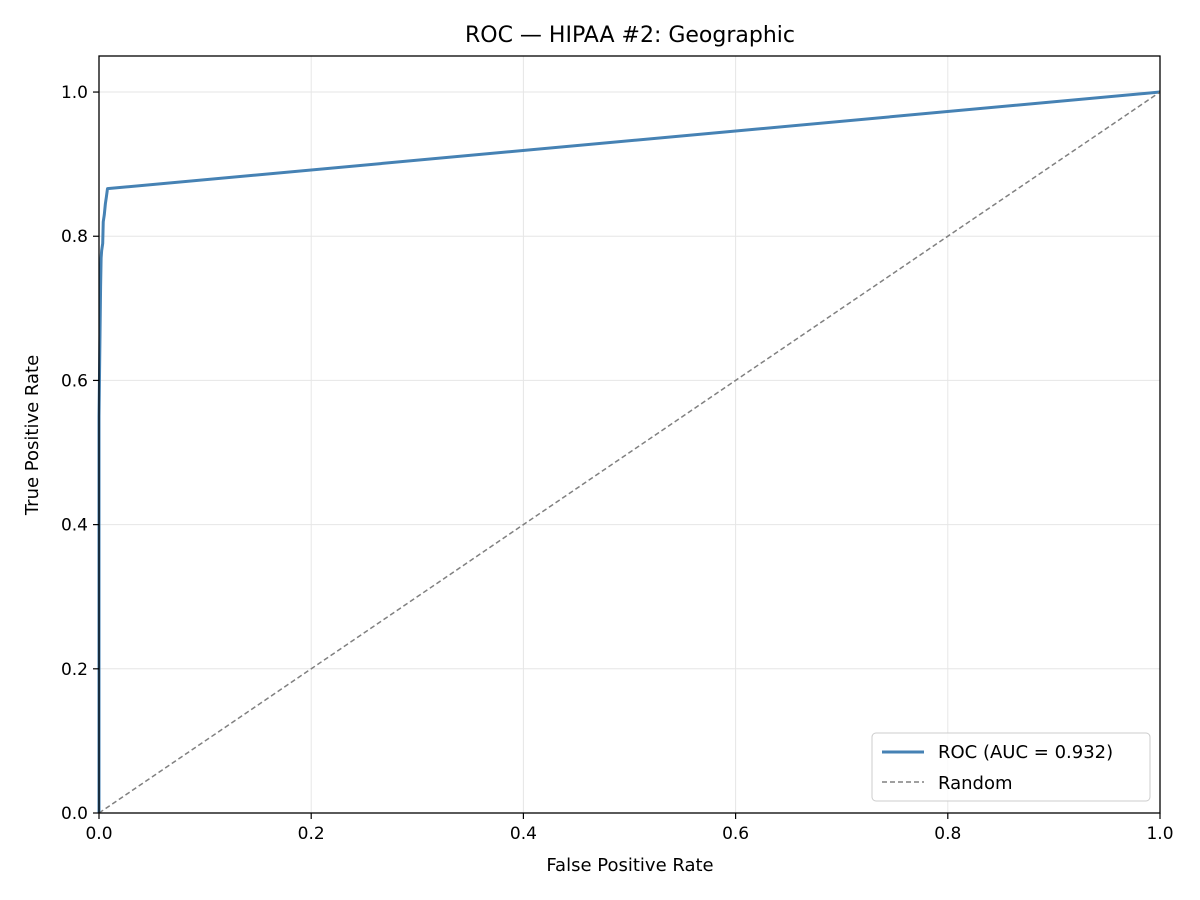 The image size is (1200, 900). What do you see at coordinates (74, 381) in the screenshot?
I see `y-tick-label-3: 0.6` at bounding box center [74, 381].